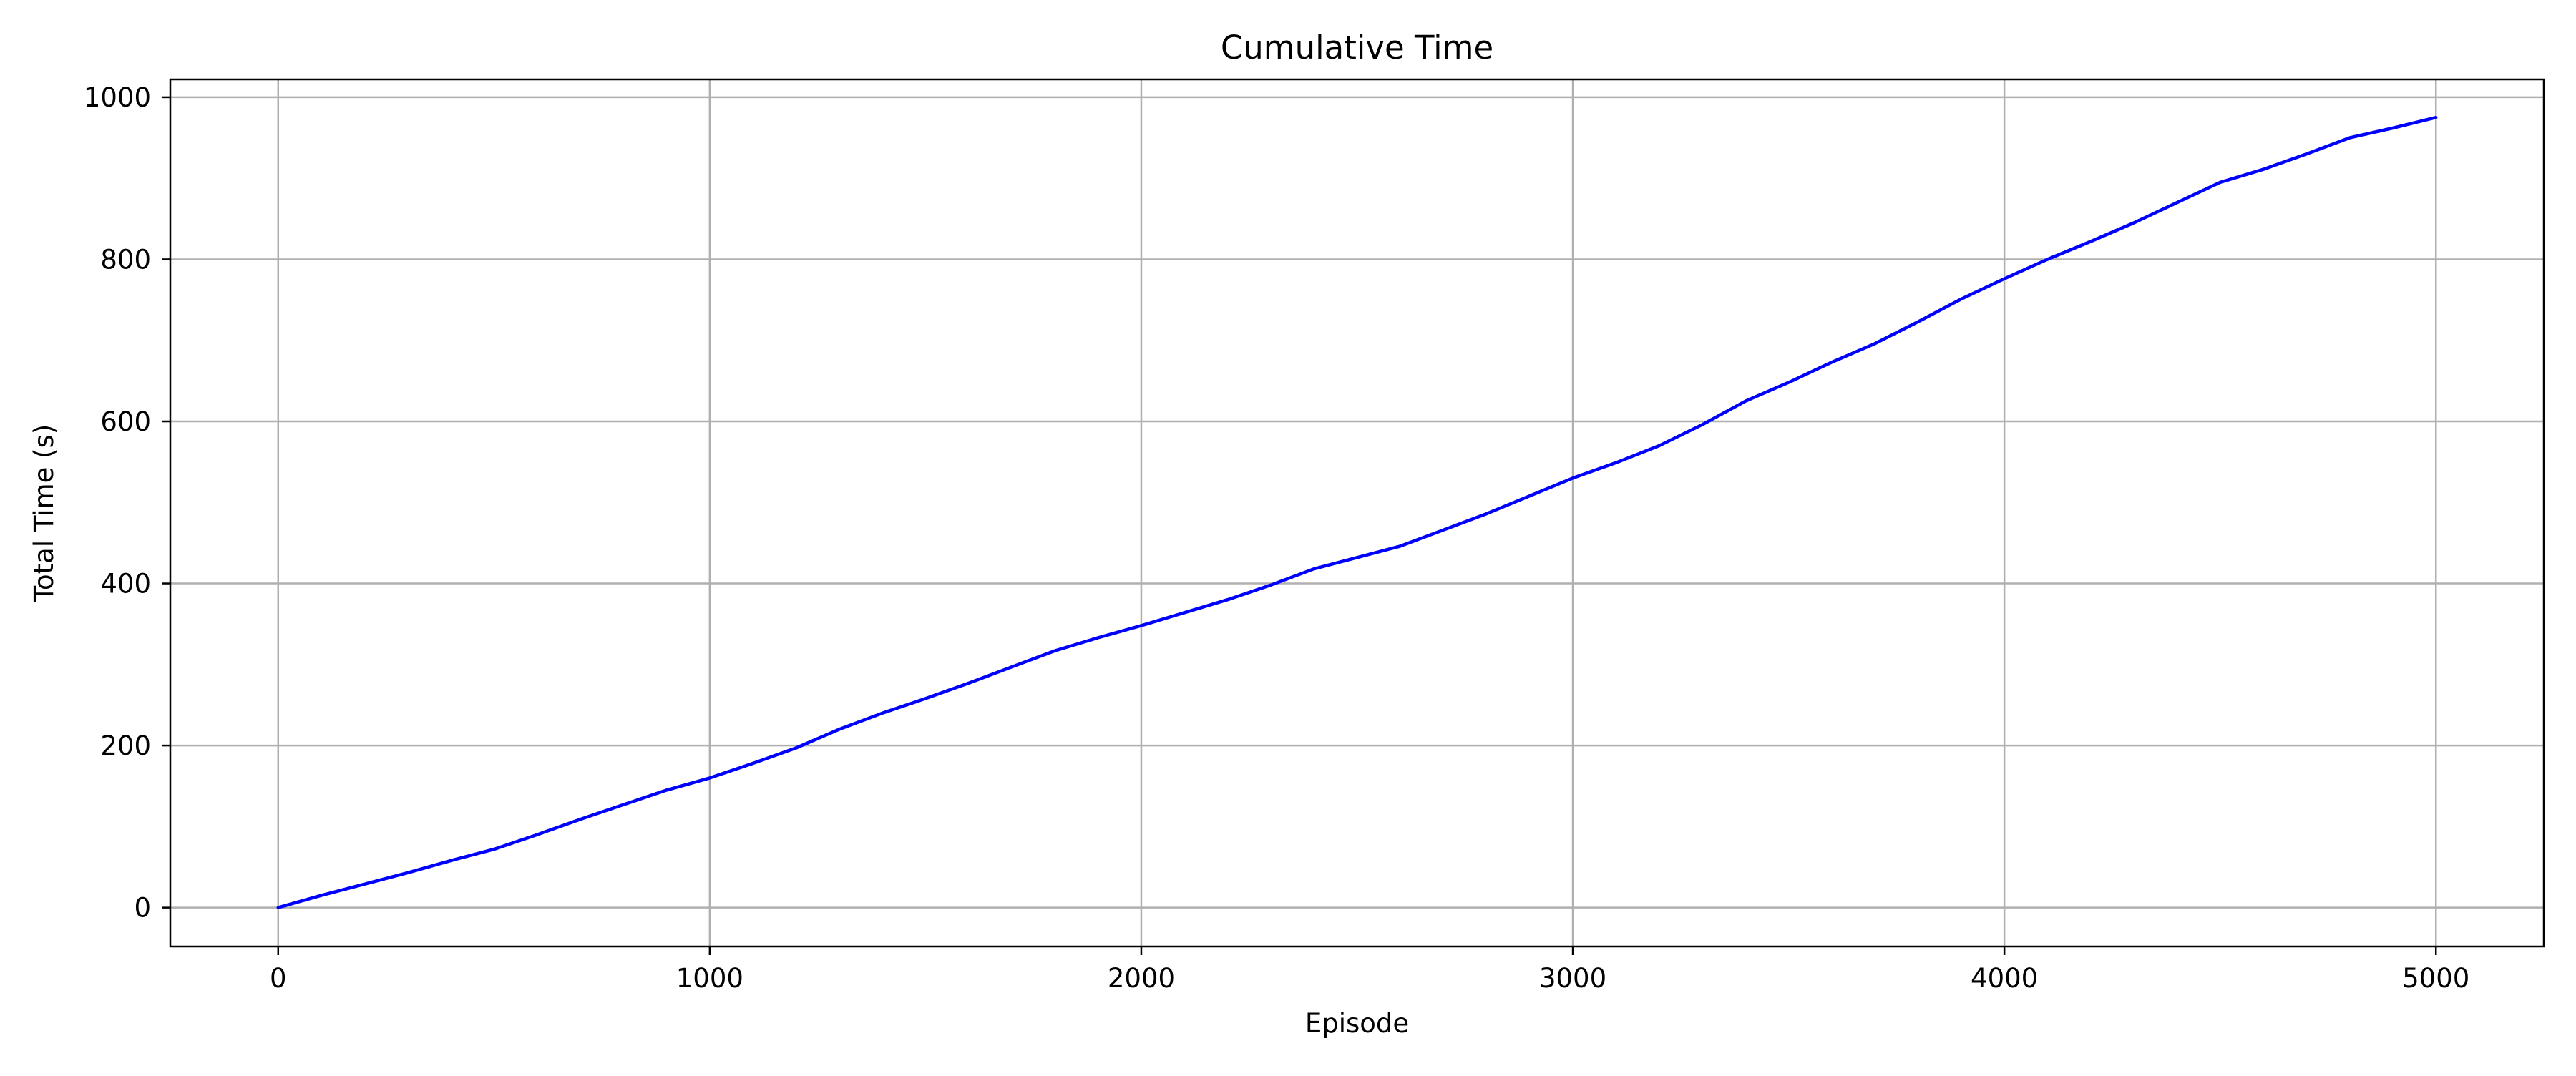 The height and width of the screenshot is (1076, 2576). What do you see at coordinates (125, 584) in the screenshot?
I see `y-tick-label: 400` at bounding box center [125, 584].